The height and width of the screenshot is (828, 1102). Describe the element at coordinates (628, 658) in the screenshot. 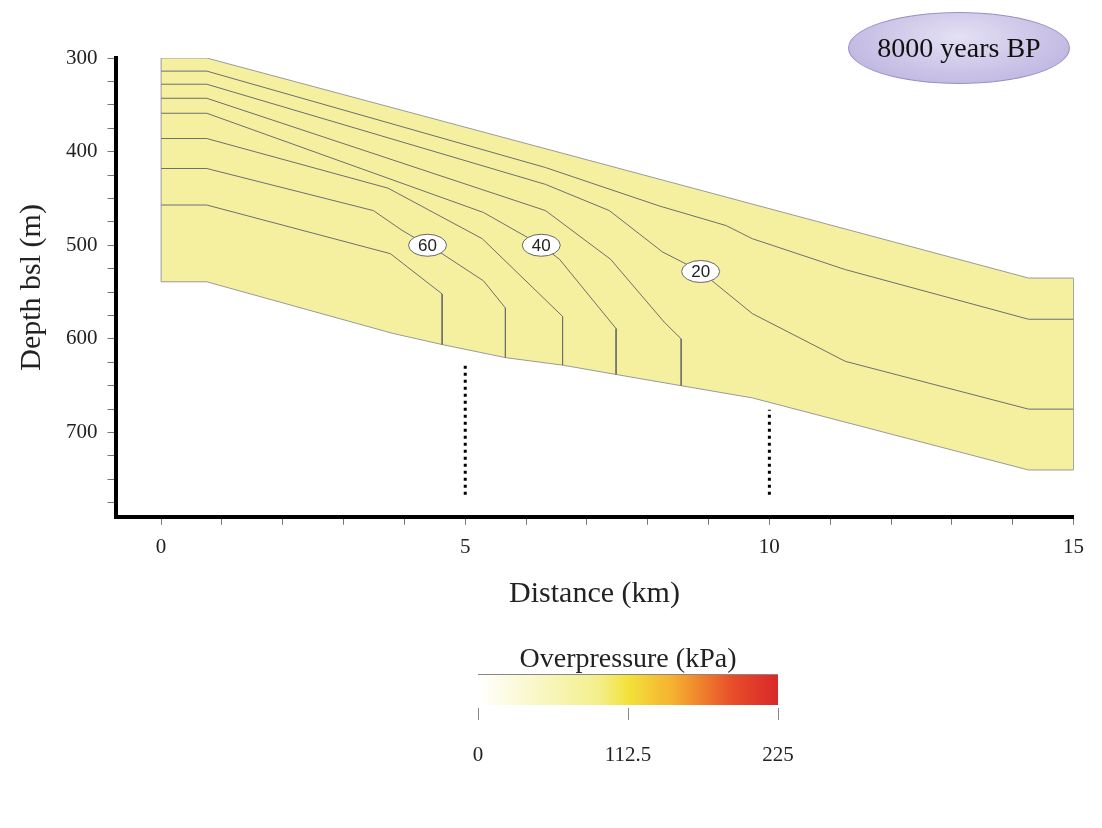

I see `color-bar-title: Overpressure (kPa)` at that location.